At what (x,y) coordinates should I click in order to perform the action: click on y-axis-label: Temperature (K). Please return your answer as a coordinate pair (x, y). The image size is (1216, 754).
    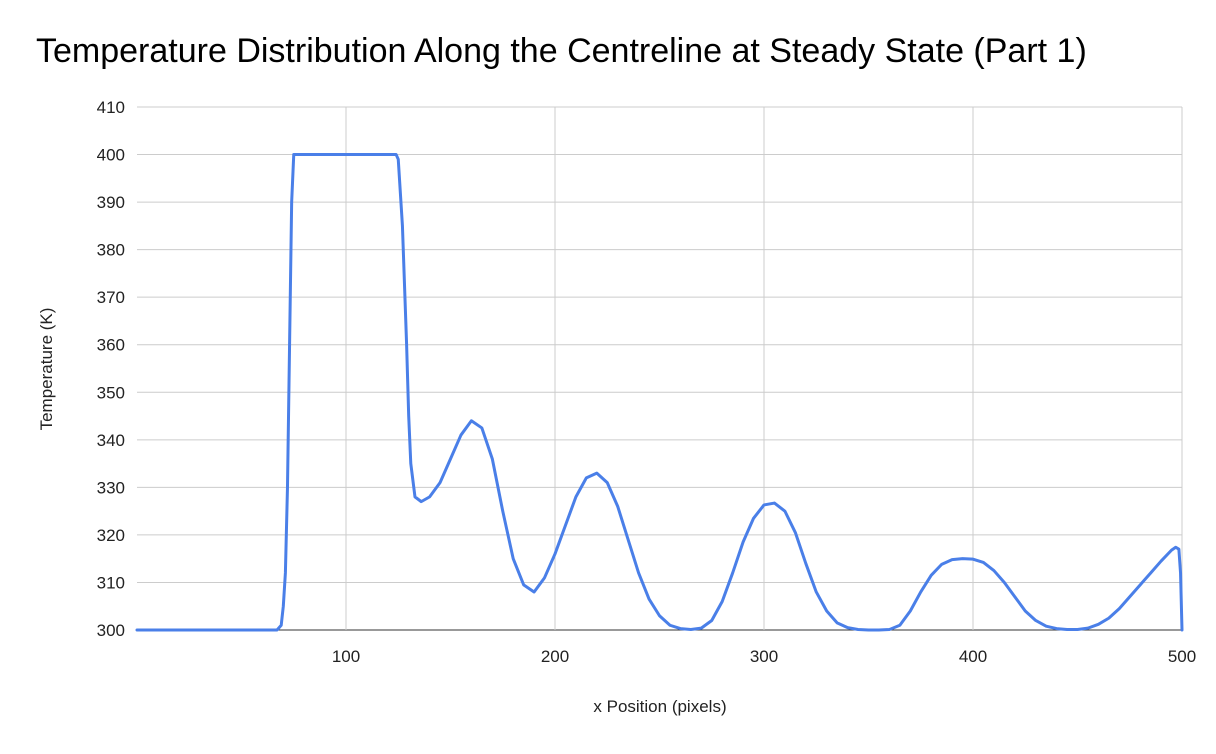
    Looking at the image, I should click on (46, 369).